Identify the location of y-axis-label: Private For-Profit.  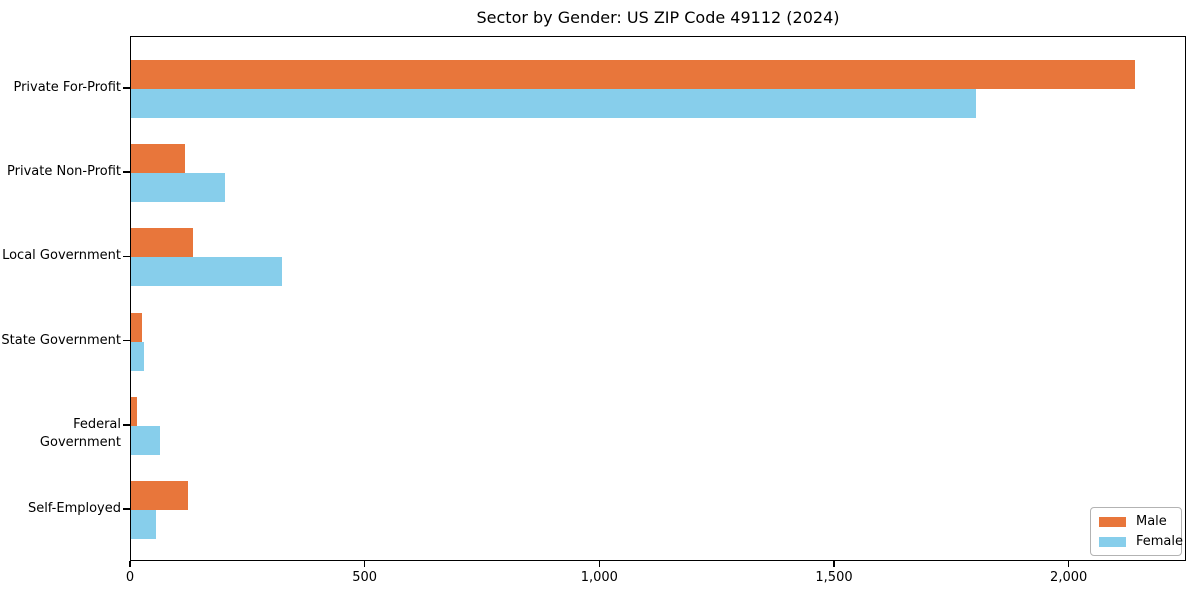
(67, 87).